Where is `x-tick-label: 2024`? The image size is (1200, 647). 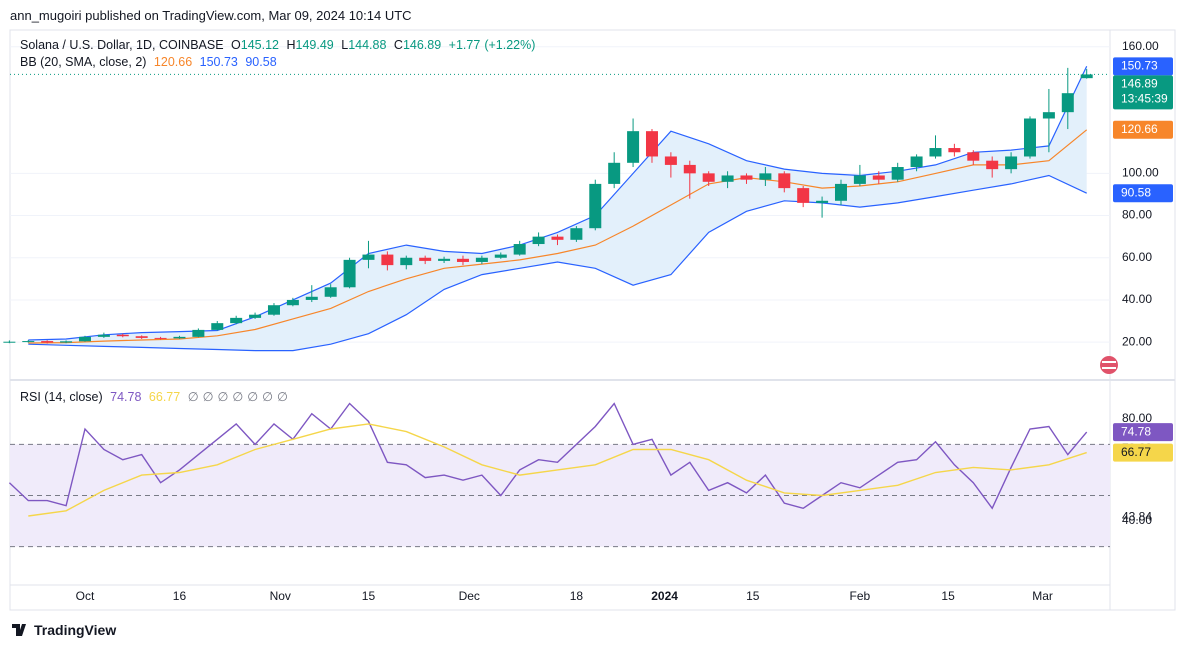
x-tick-label: 2024 is located at coordinates (664, 596).